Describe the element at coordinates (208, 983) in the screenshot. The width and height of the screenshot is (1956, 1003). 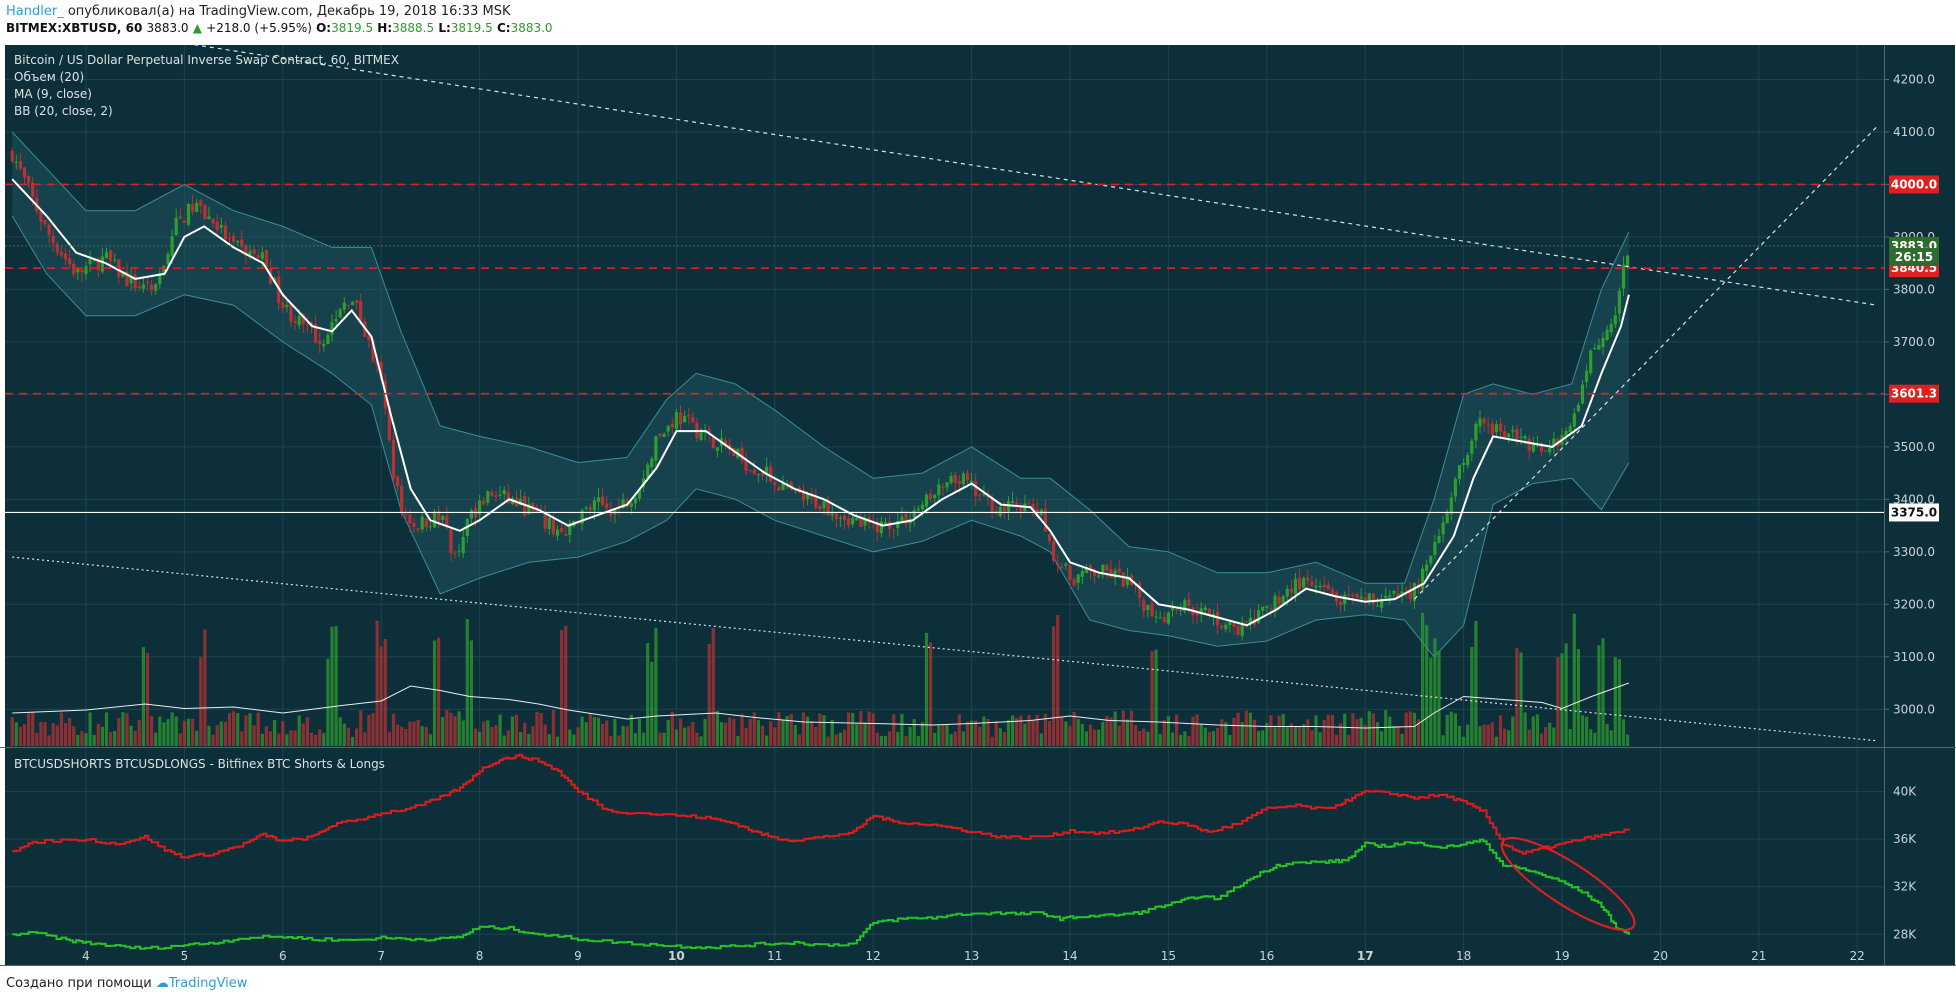
I see `tradingview-link: TradingView` at that location.